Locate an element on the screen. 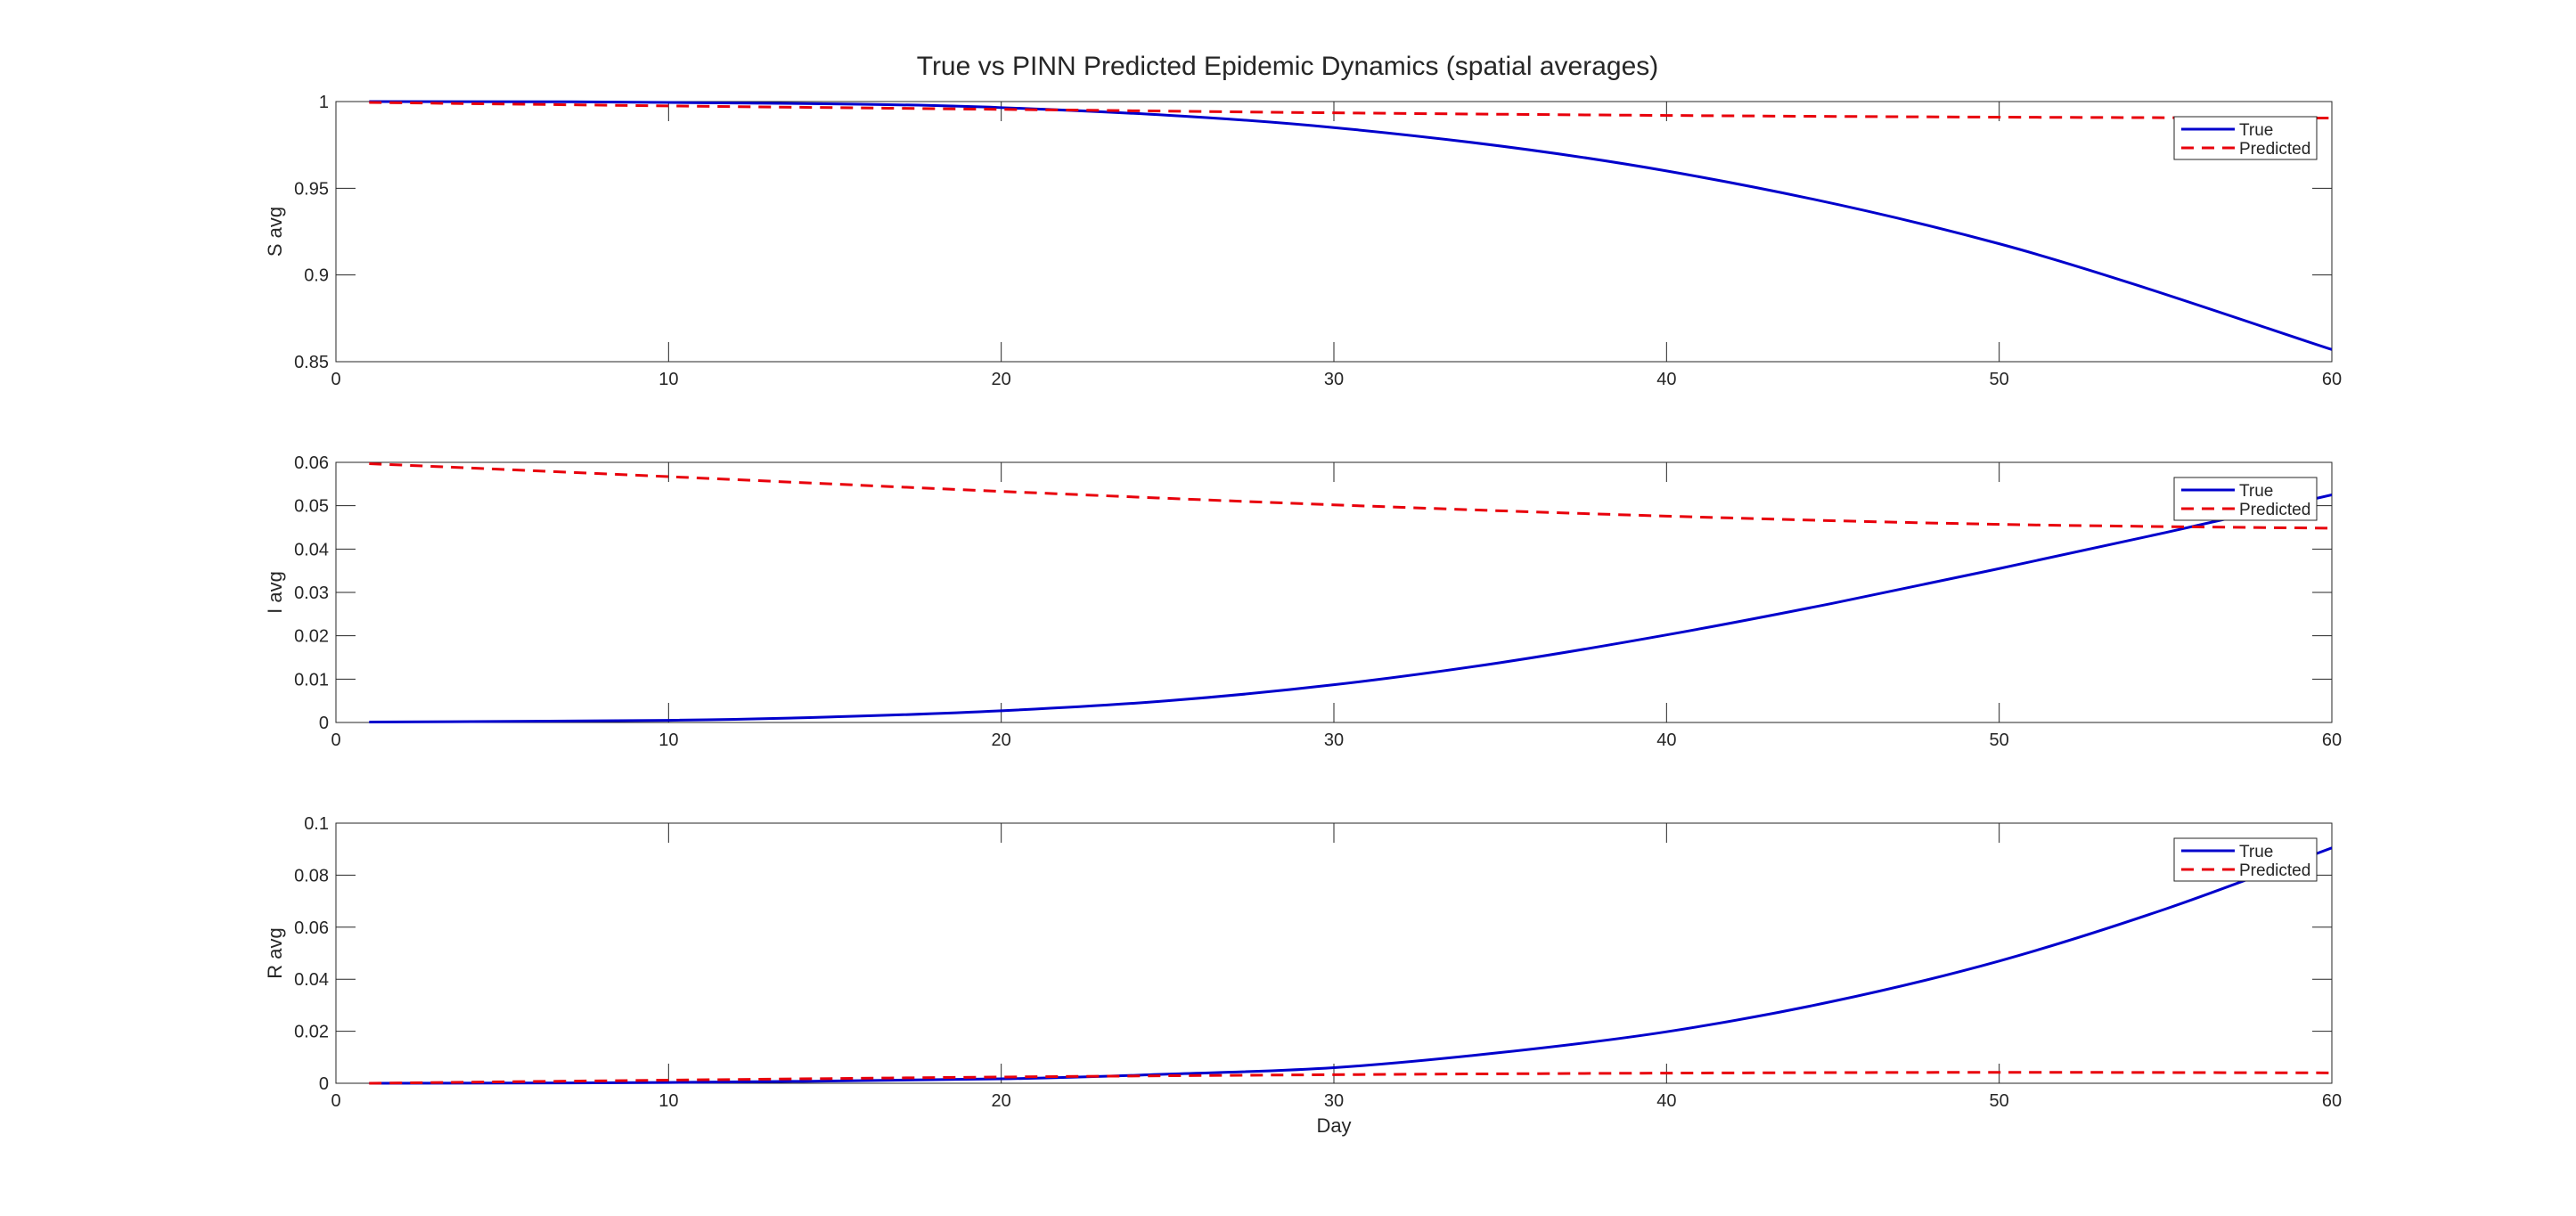  y-axis-label: I avg is located at coordinates (275, 592).